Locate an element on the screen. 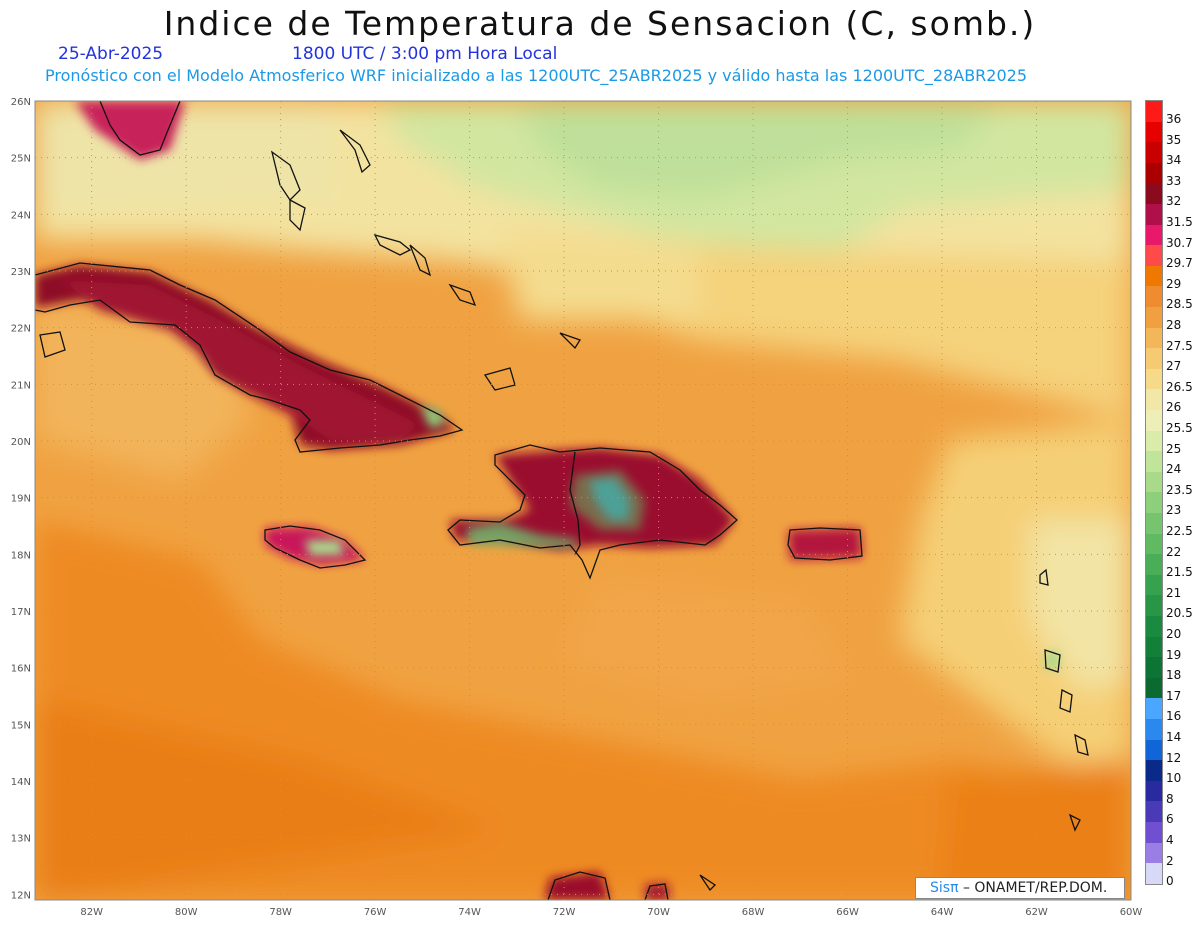 Image resolution: width=1200 pixels, height=927 pixels. legend-label: 23.5 is located at coordinates (1181, 490).